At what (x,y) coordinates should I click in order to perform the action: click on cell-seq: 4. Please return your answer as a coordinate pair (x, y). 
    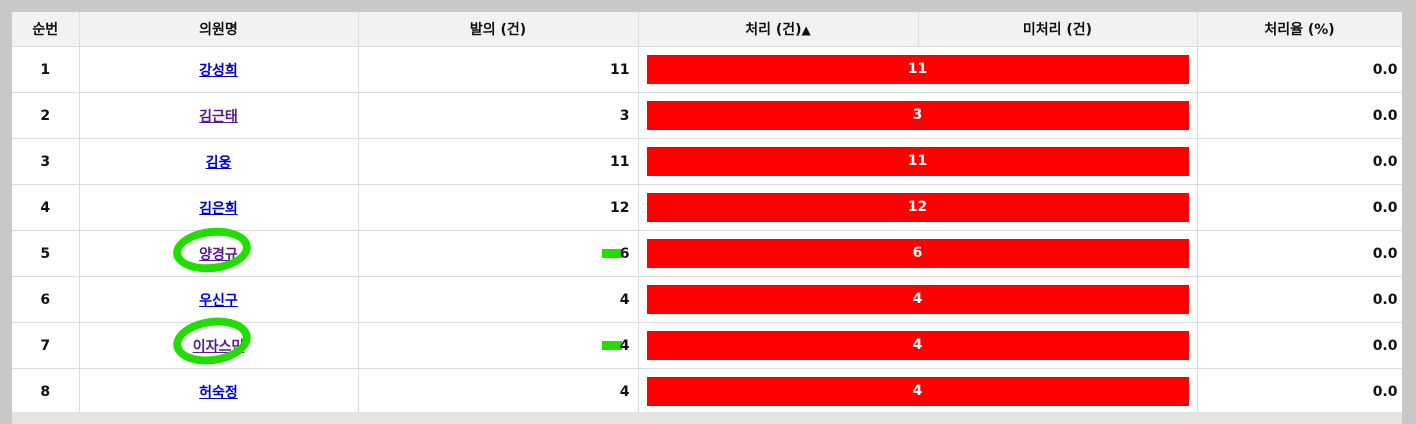
    Looking at the image, I should click on (46, 207).